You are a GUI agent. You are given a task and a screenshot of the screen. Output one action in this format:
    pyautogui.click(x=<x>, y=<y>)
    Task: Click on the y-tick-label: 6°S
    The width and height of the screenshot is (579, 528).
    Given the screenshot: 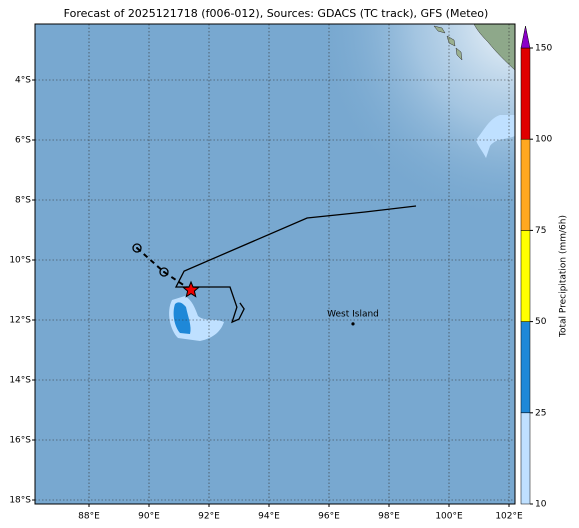 What is the action you would take?
    pyautogui.click(x=23, y=141)
    